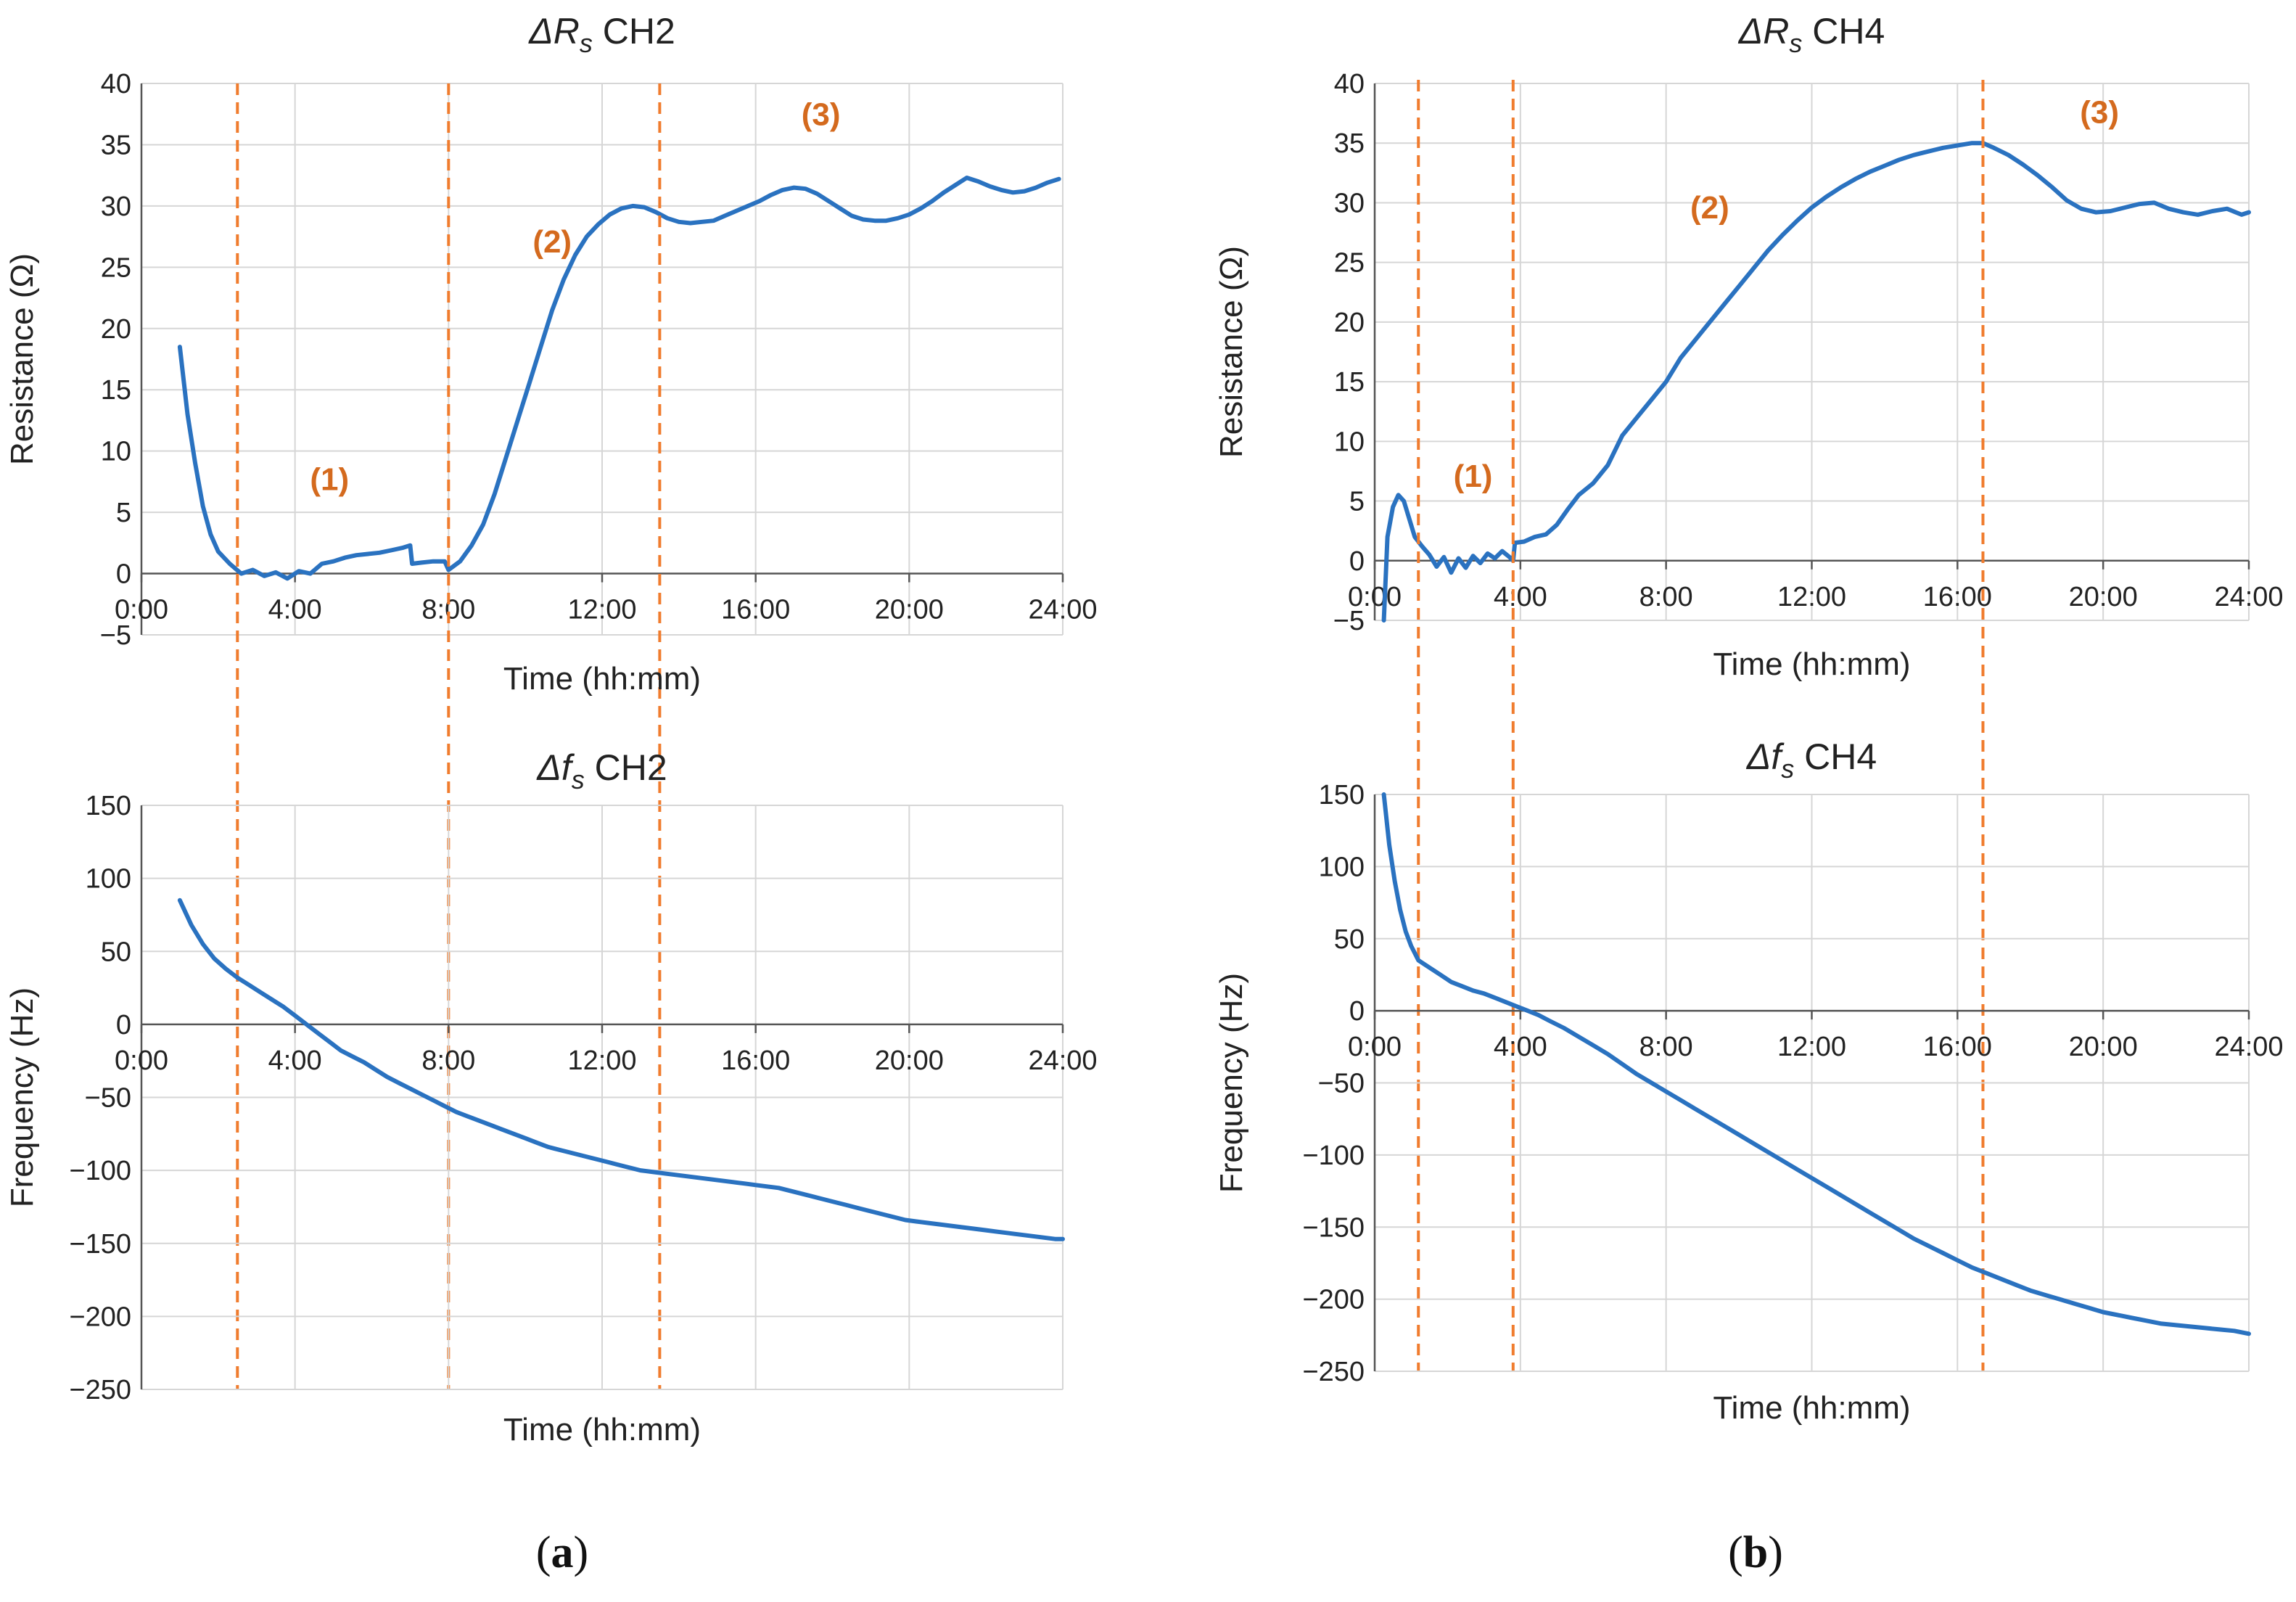  I want to click on y-tick-label: 5, so click(1357, 502).